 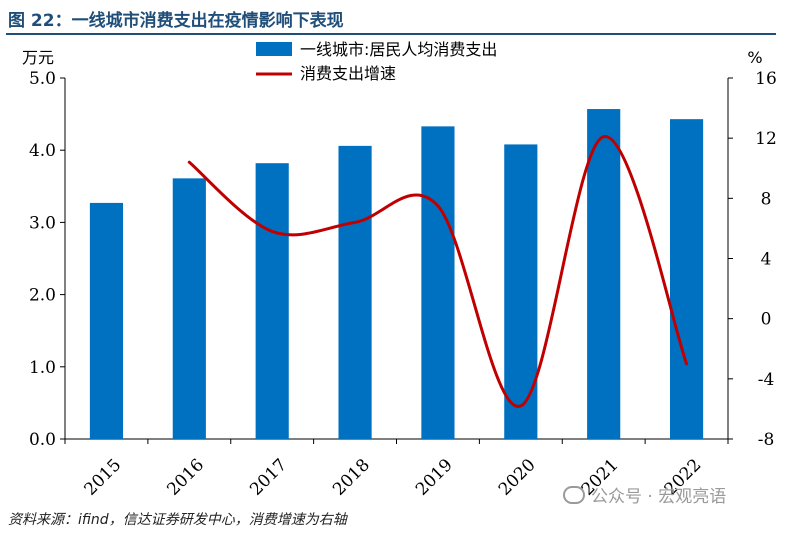 What do you see at coordinates (176, 21) in the screenshot?
I see `chart-title: 图 22：一线城市消费支出在疫情影响下表现` at bounding box center [176, 21].